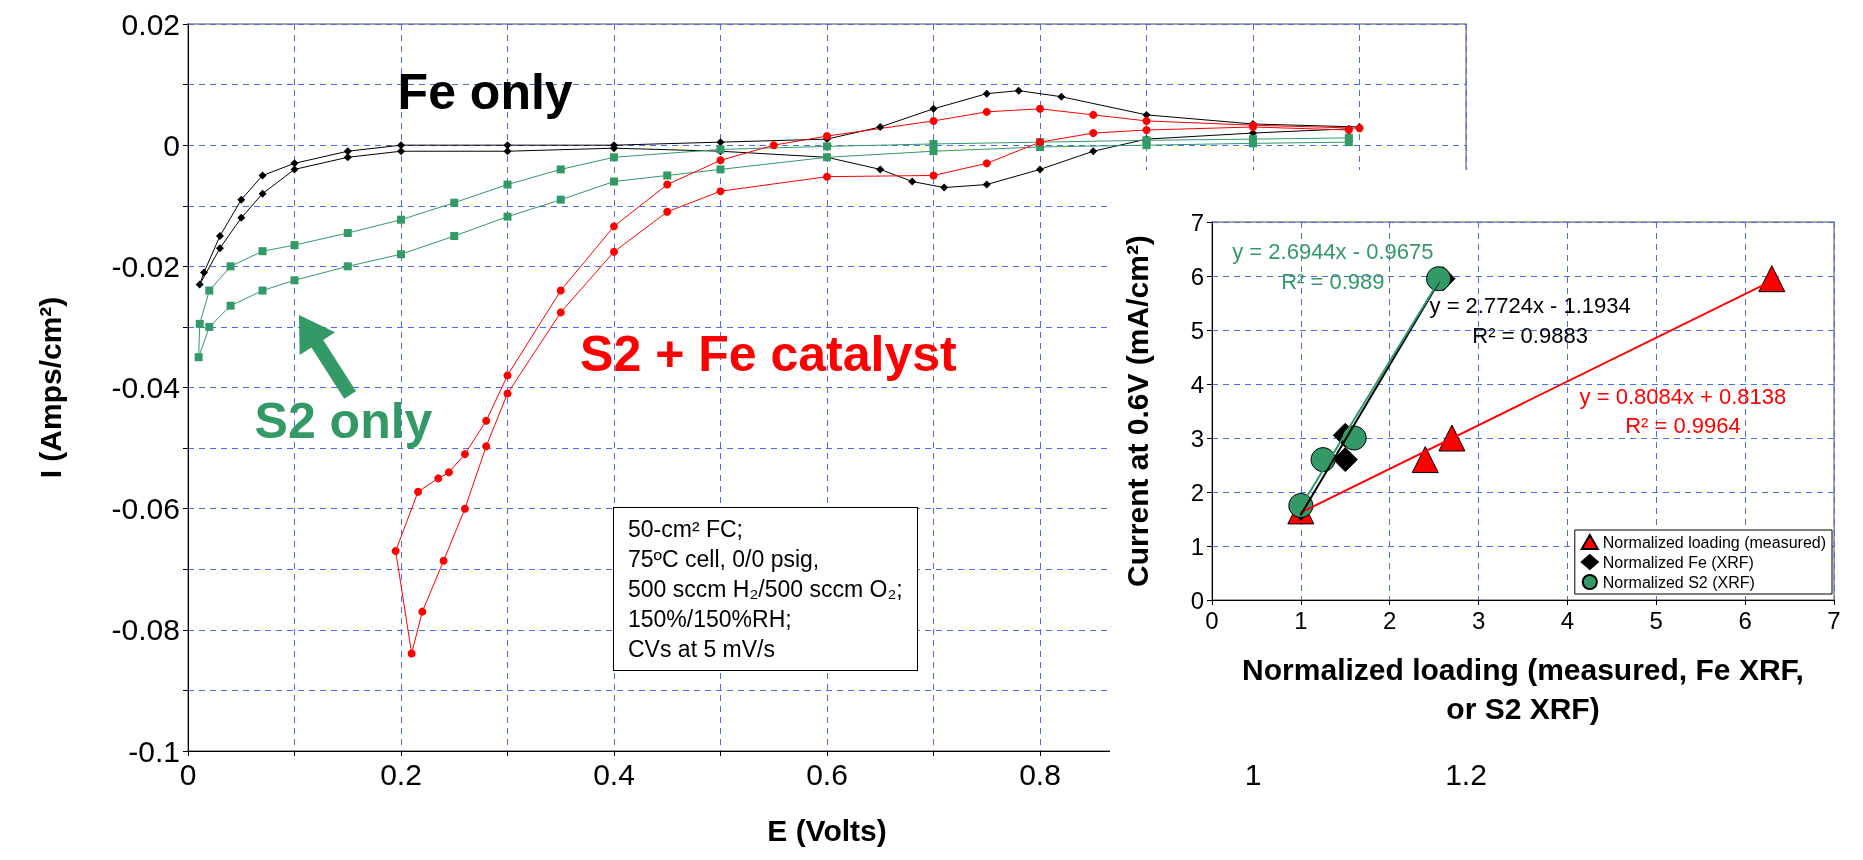 Image resolution: width=1863 pixels, height=860 pixels. What do you see at coordinates (1678, 582) in the screenshot?
I see `legend-label: Normalized S2 (XRF)` at bounding box center [1678, 582].